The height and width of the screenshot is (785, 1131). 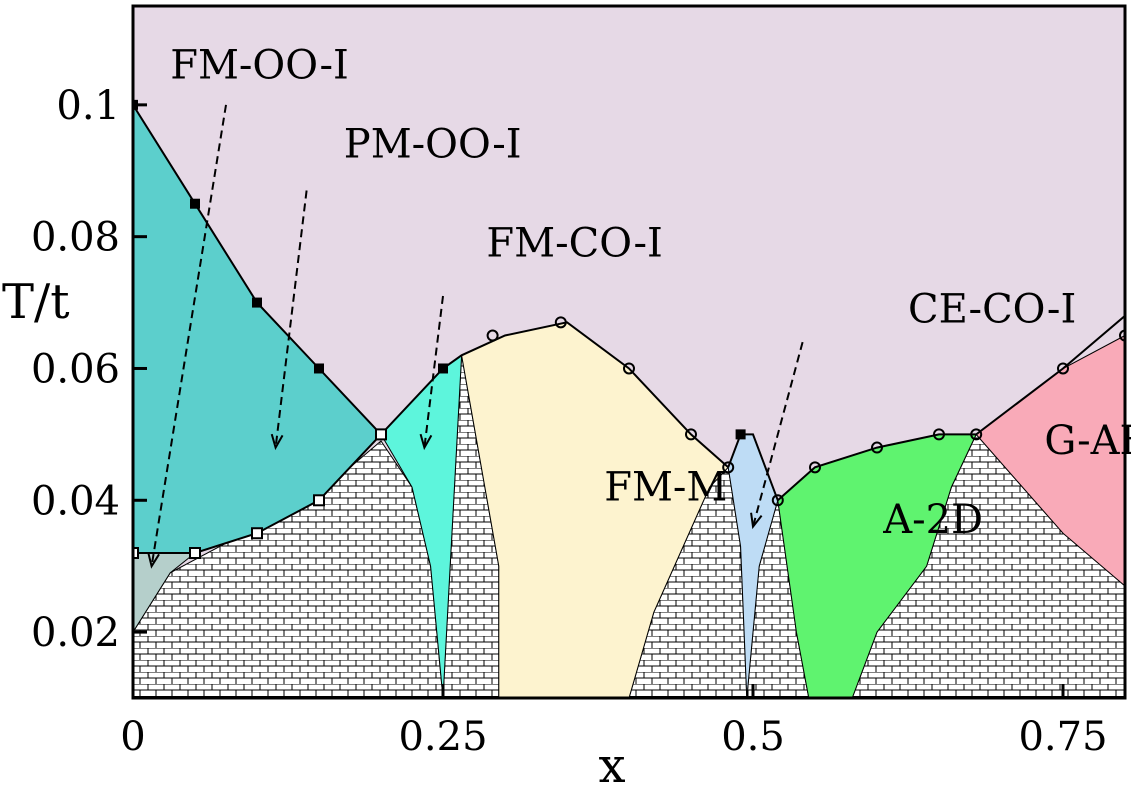 What do you see at coordinates (433, 145) in the screenshot?
I see `region-label-pm-oo-i: PM-OO-I` at bounding box center [433, 145].